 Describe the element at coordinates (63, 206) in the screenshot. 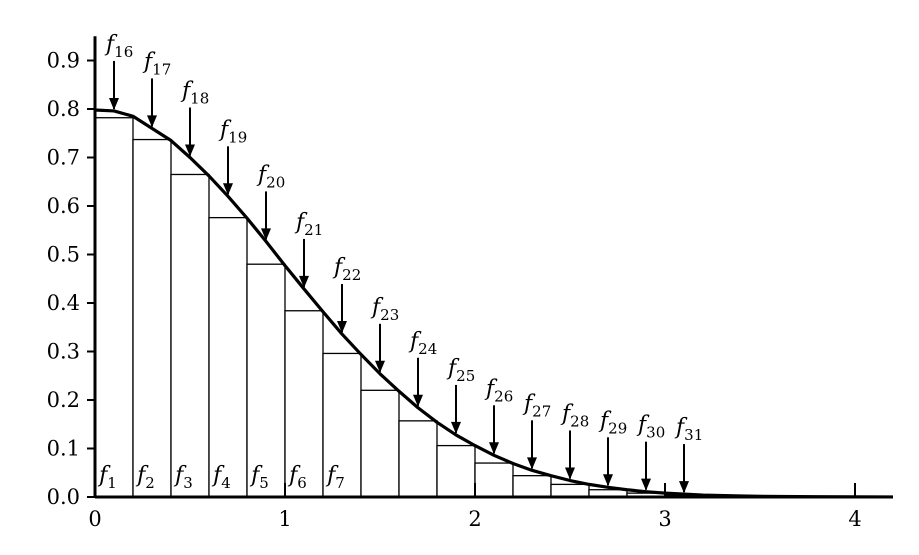

I see `y-tick-label-6: 0.6` at that location.